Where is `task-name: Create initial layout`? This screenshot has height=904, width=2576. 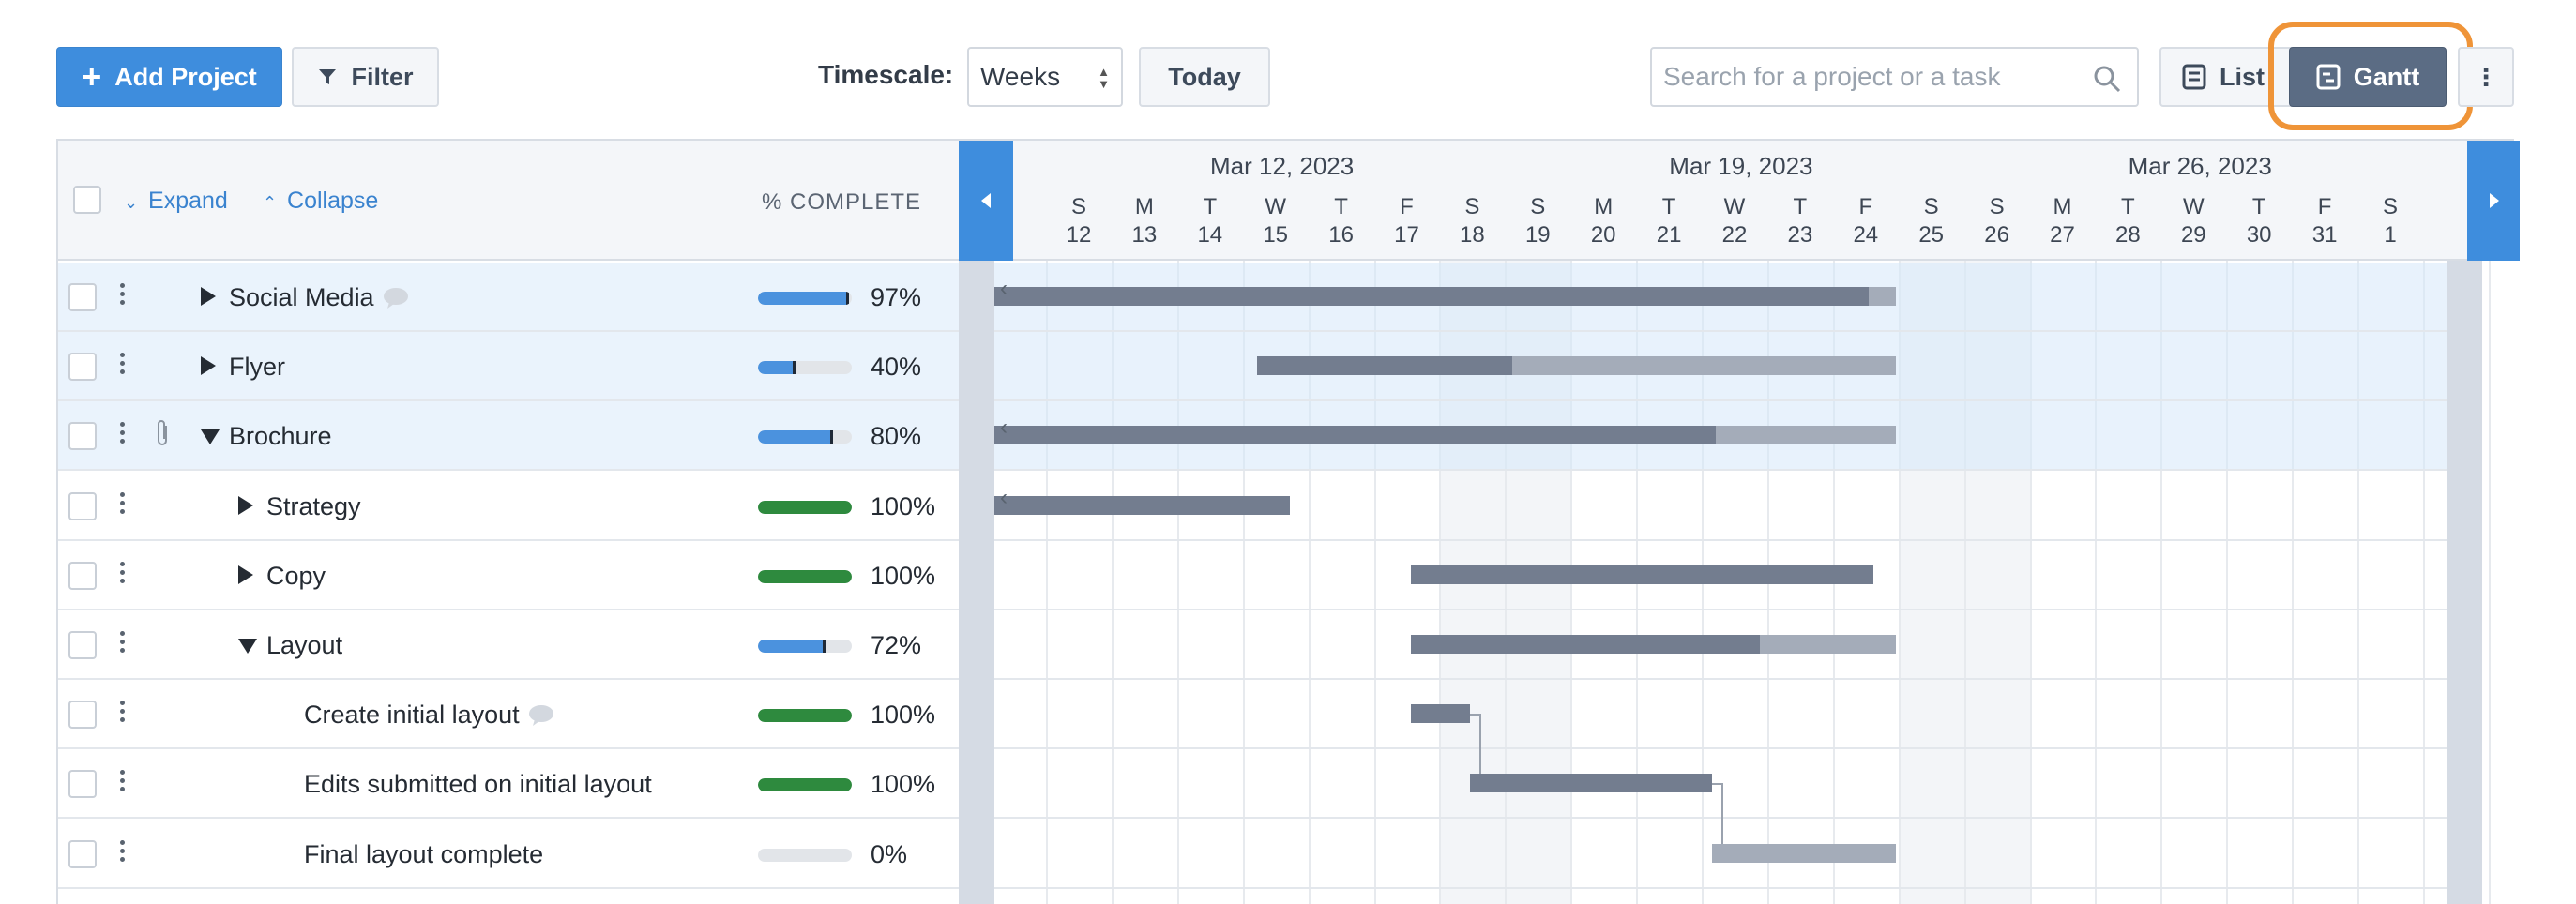 task-name: Create initial layout is located at coordinates (412, 715).